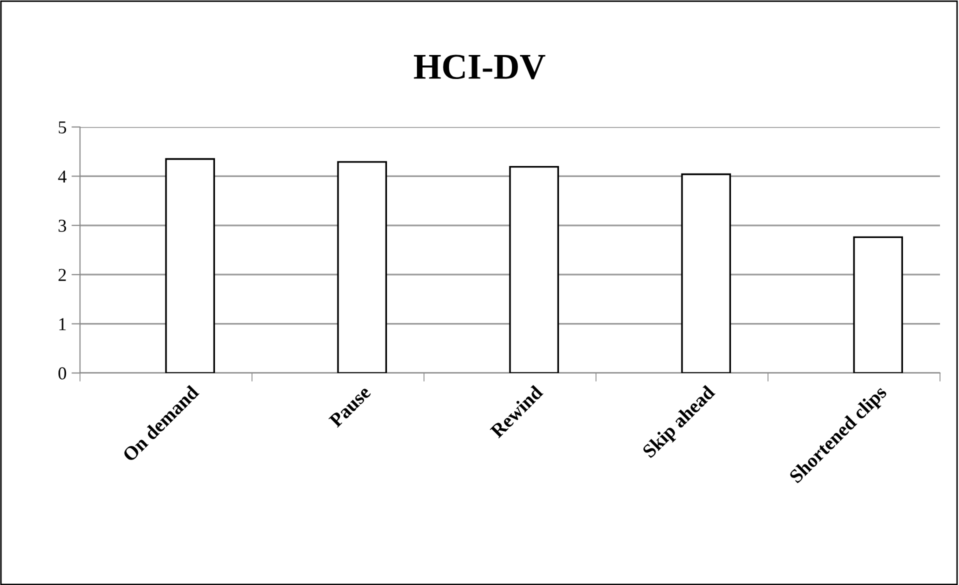 The height and width of the screenshot is (585, 959). What do you see at coordinates (62, 373) in the screenshot?
I see `y-tick-label: 0` at bounding box center [62, 373].